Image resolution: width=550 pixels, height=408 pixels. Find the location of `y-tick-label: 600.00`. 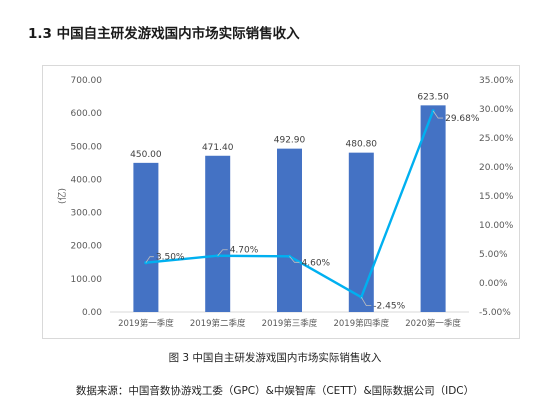

y-tick-label: 600.00 is located at coordinates (87, 114).